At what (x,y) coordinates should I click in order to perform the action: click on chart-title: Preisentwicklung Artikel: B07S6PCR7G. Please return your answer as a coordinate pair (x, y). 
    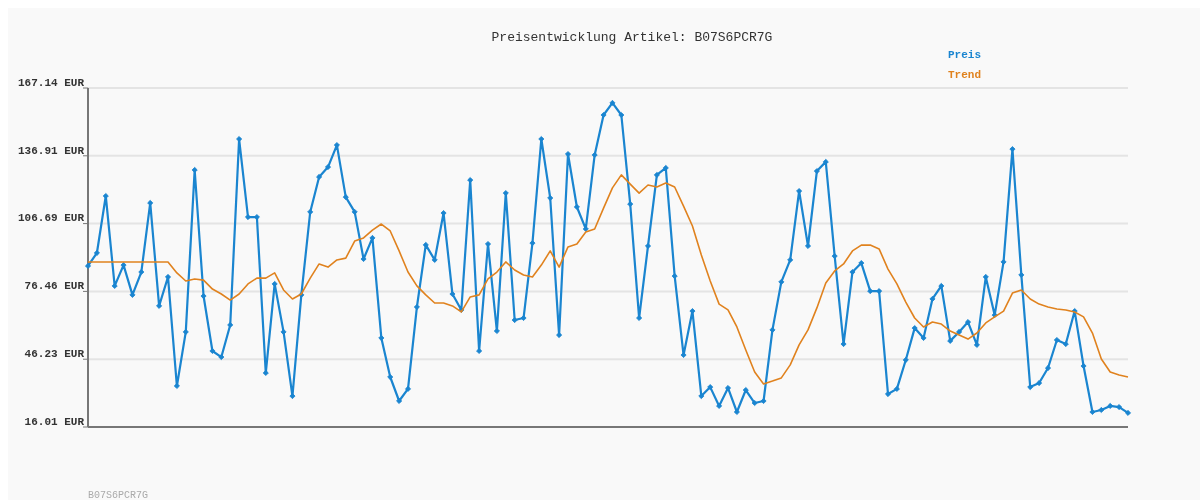
    Looking at the image, I should click on (632, 37).